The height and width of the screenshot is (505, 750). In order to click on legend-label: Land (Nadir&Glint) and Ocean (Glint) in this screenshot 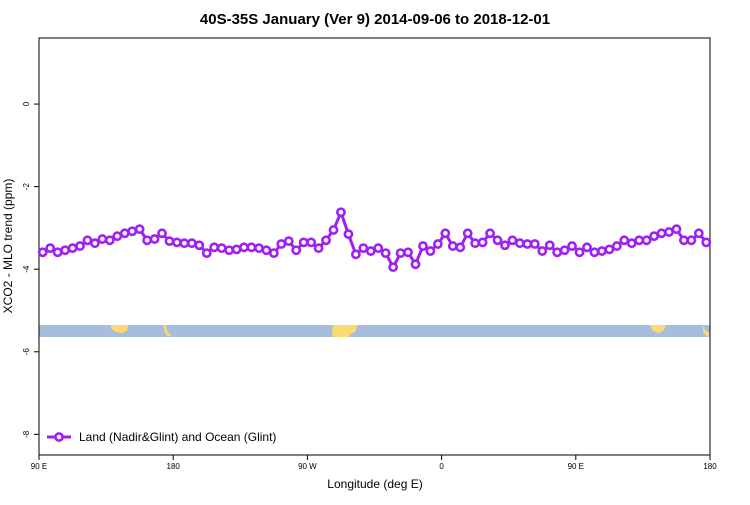, I will do `click(177, 437)`.